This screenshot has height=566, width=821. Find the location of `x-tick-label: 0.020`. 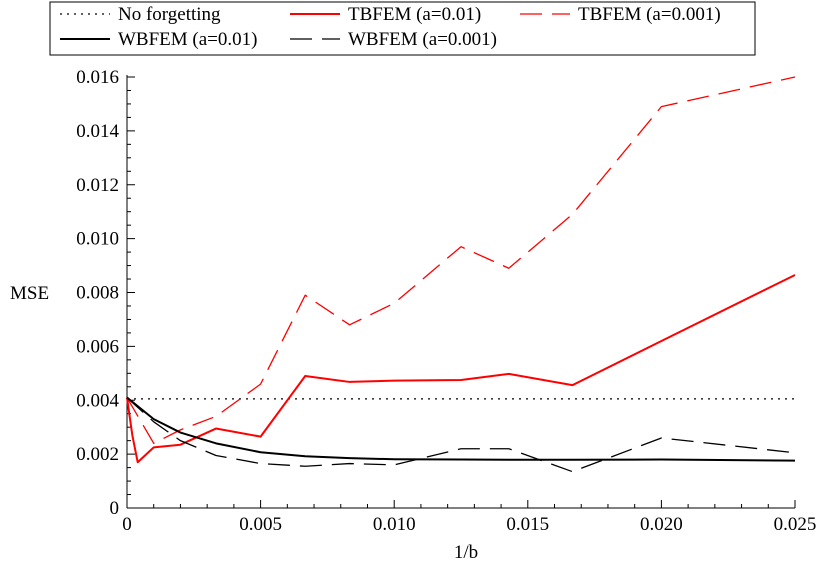

x-tick-label: 0.020 is located at coordinates (661, 524).